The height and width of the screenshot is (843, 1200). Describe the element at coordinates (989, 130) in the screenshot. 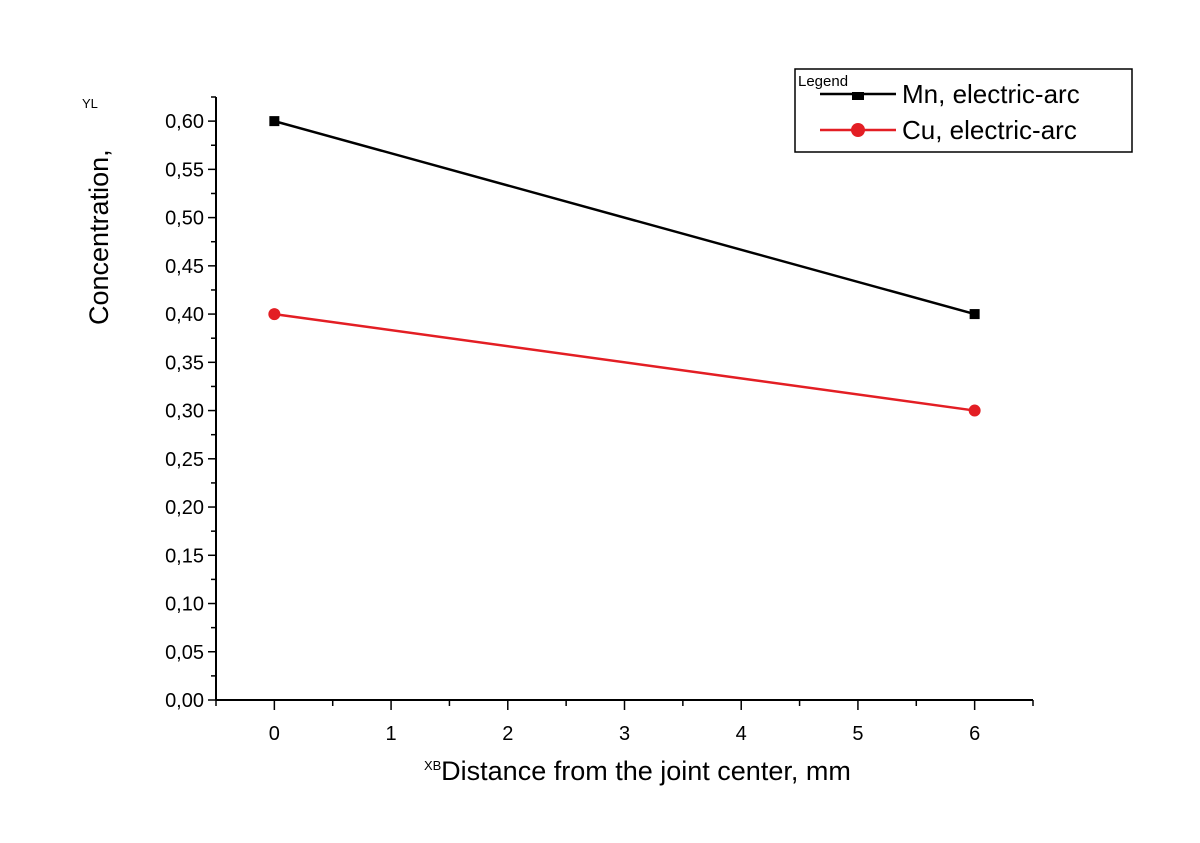

I see `legend-label: Cu, electric-arc` at that location.